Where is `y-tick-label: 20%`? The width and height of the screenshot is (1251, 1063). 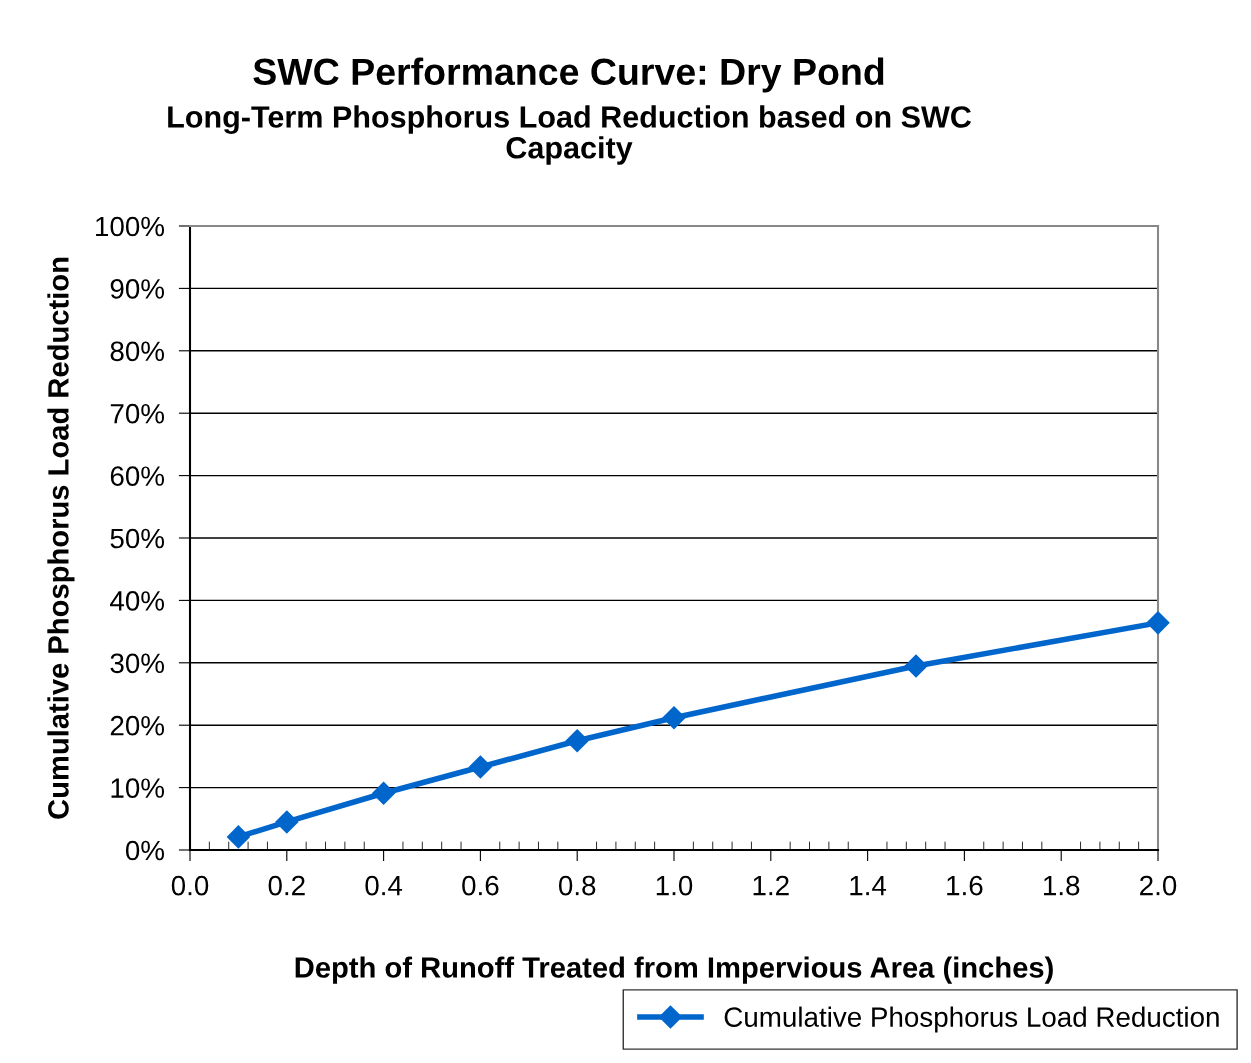
y-tick-label: 20% is located at coordinates (137, 725).